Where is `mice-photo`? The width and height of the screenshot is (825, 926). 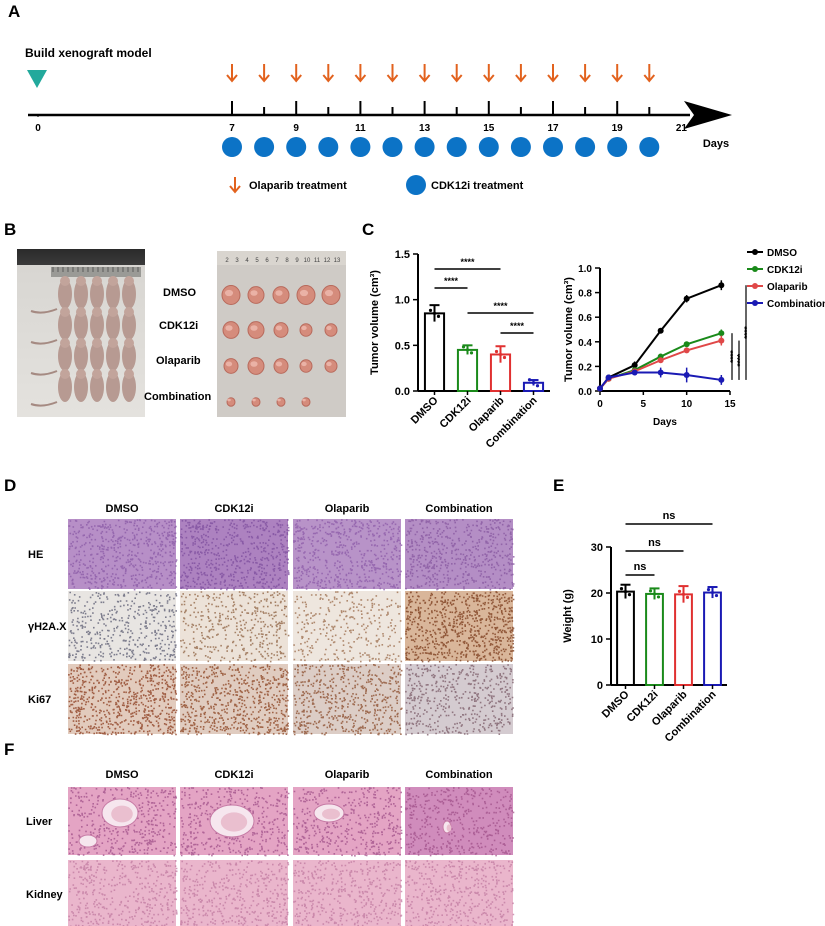 mice-photo is located at coordinates (81, 333).